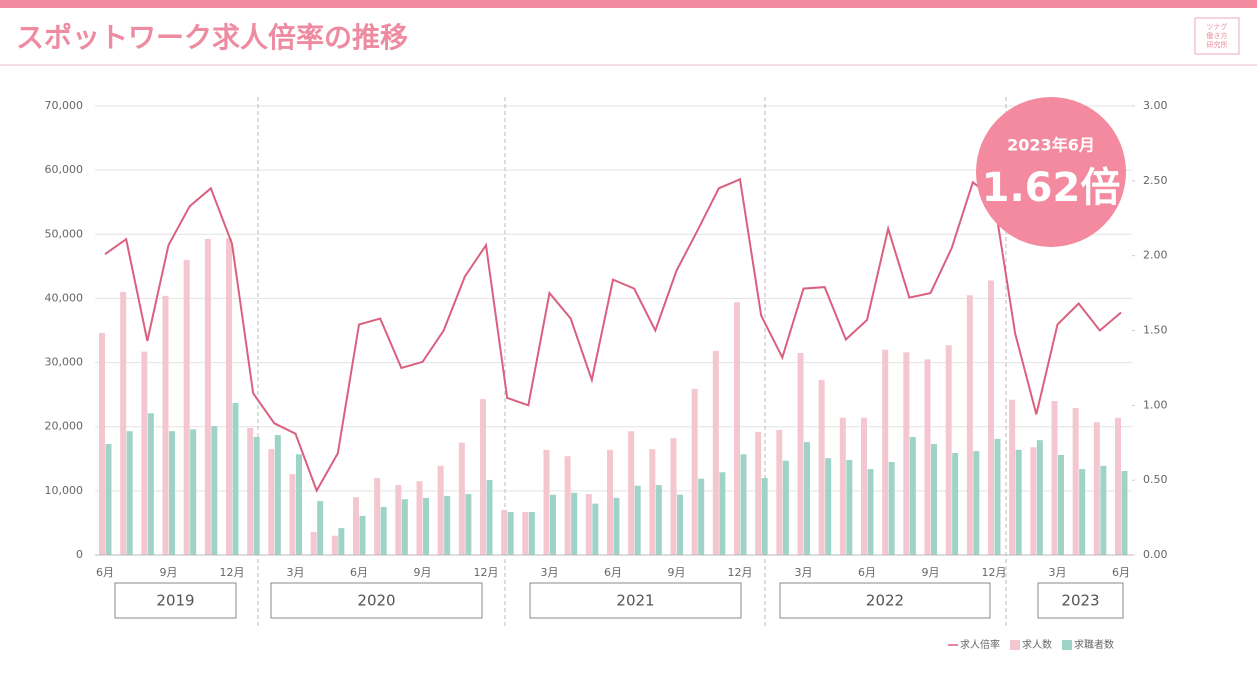 The height and width of the screenshot is (674, 1257). What do you see at coordinates (1037, 644) in the screenshot?
I see `legend-label: 求人数` at bounding box center [1037, 644].